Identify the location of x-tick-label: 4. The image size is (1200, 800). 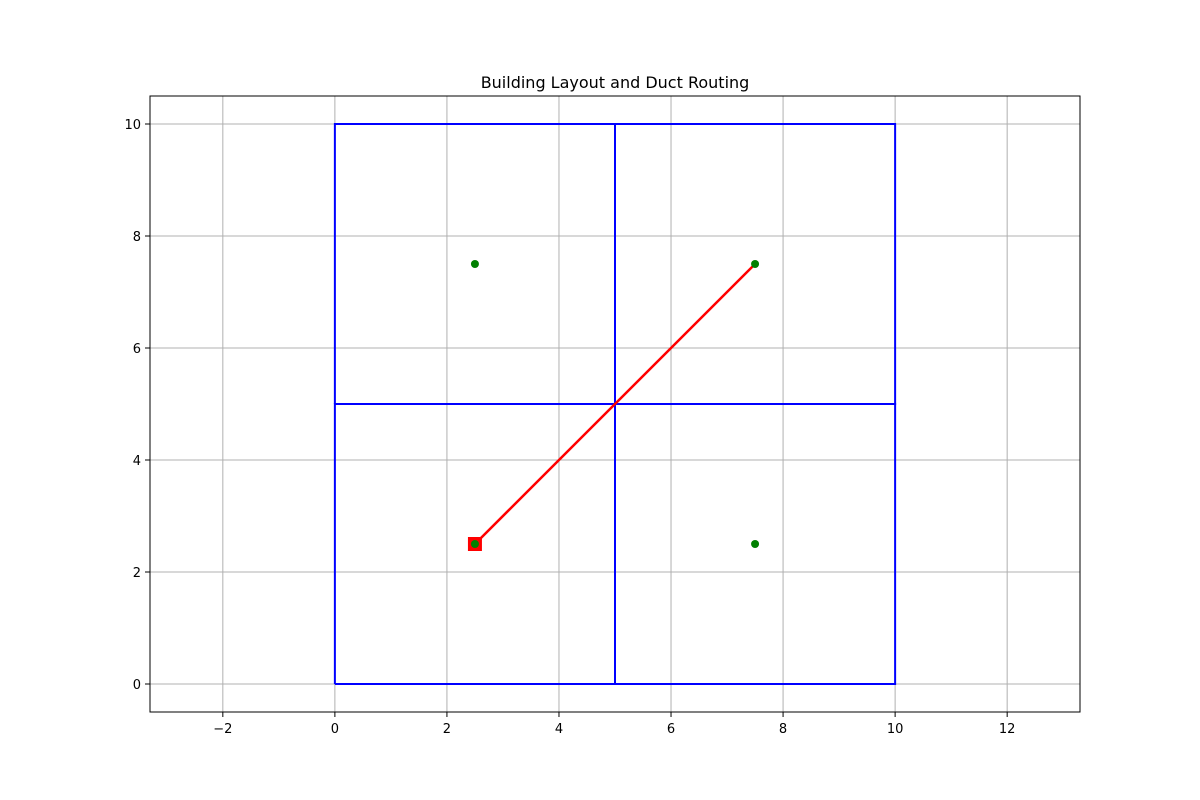
(559, 729).